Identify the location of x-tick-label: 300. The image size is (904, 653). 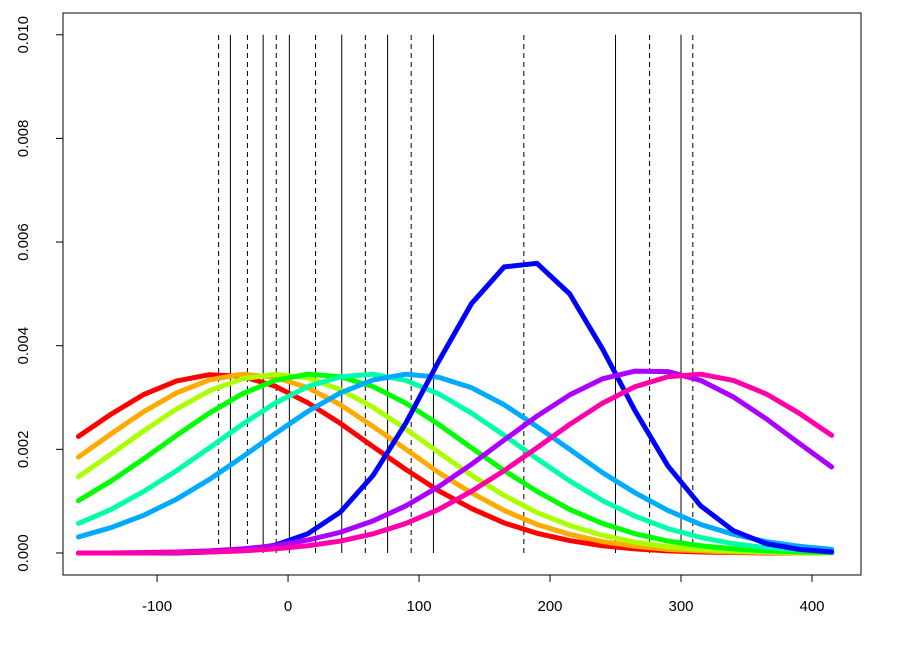
(681, 606).